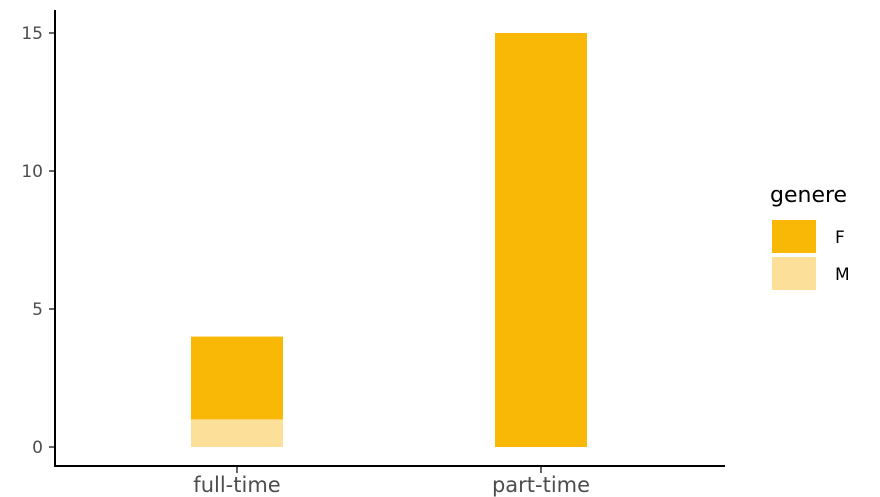 Image resolution: width=880 pixels, height=497 pixels. Describe the element at coordinates (32, 172) in the screenshot. I see `y-tick-label: 10` at that location.